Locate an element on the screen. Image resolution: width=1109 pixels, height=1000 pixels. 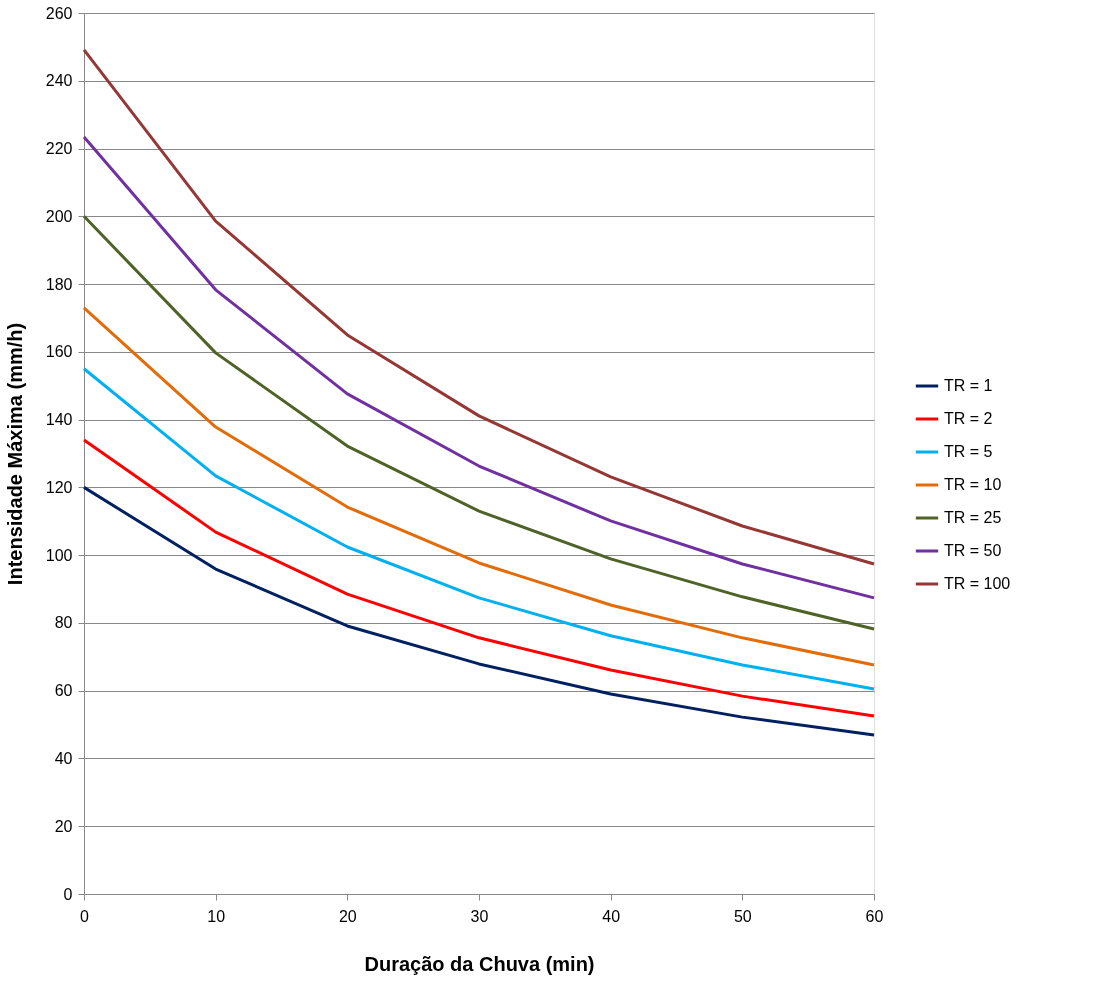
legend-label: TR = 2 is located at coordinates (968, 418).